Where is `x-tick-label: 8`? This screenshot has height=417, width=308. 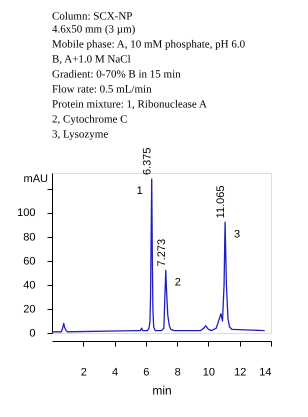 x-tick-label: 8 is located at coordinates (177, 372).